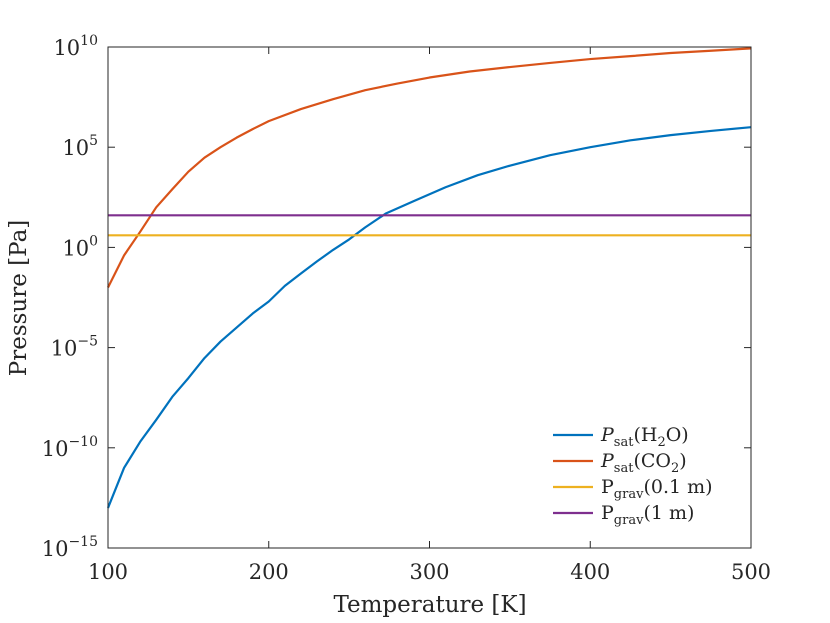 The height and width of the screenshot is (623, 830). What do you see at coordinates (74, 347) in the screenshot?
I see `y-tick-label: 10⁻⁵` at bounding box center [74, 347].